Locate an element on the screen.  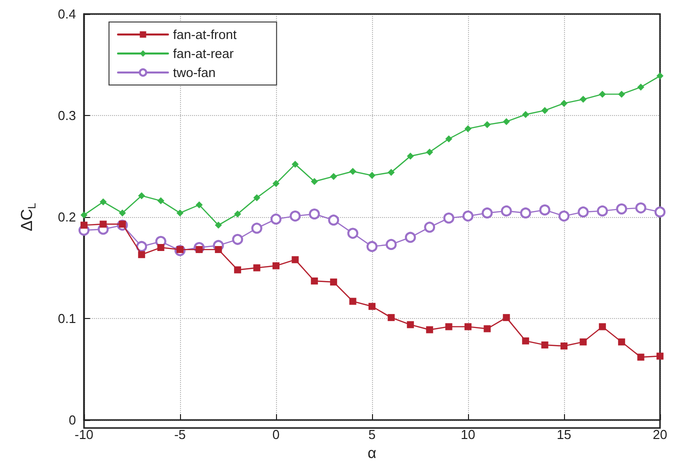
x-tick-label: -10 is located at coordinates (84, 434).